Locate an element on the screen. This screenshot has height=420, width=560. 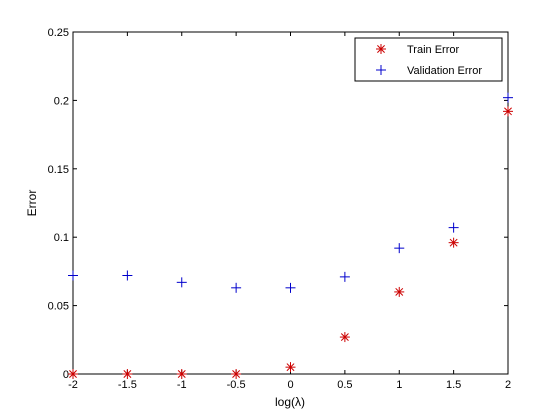
legend-symbol-validation-error is located at coordinates (381, 70).